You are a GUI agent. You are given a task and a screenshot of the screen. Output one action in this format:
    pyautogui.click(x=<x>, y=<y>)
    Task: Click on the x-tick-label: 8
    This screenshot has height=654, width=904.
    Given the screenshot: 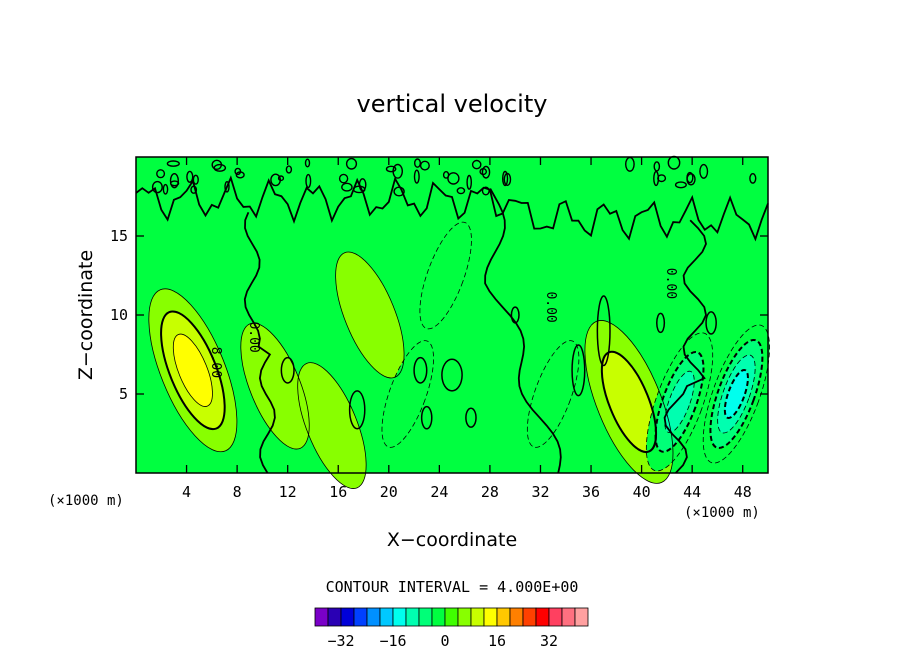 What is the action you would take?
    pyautogui.click(x=237, y=492)
    